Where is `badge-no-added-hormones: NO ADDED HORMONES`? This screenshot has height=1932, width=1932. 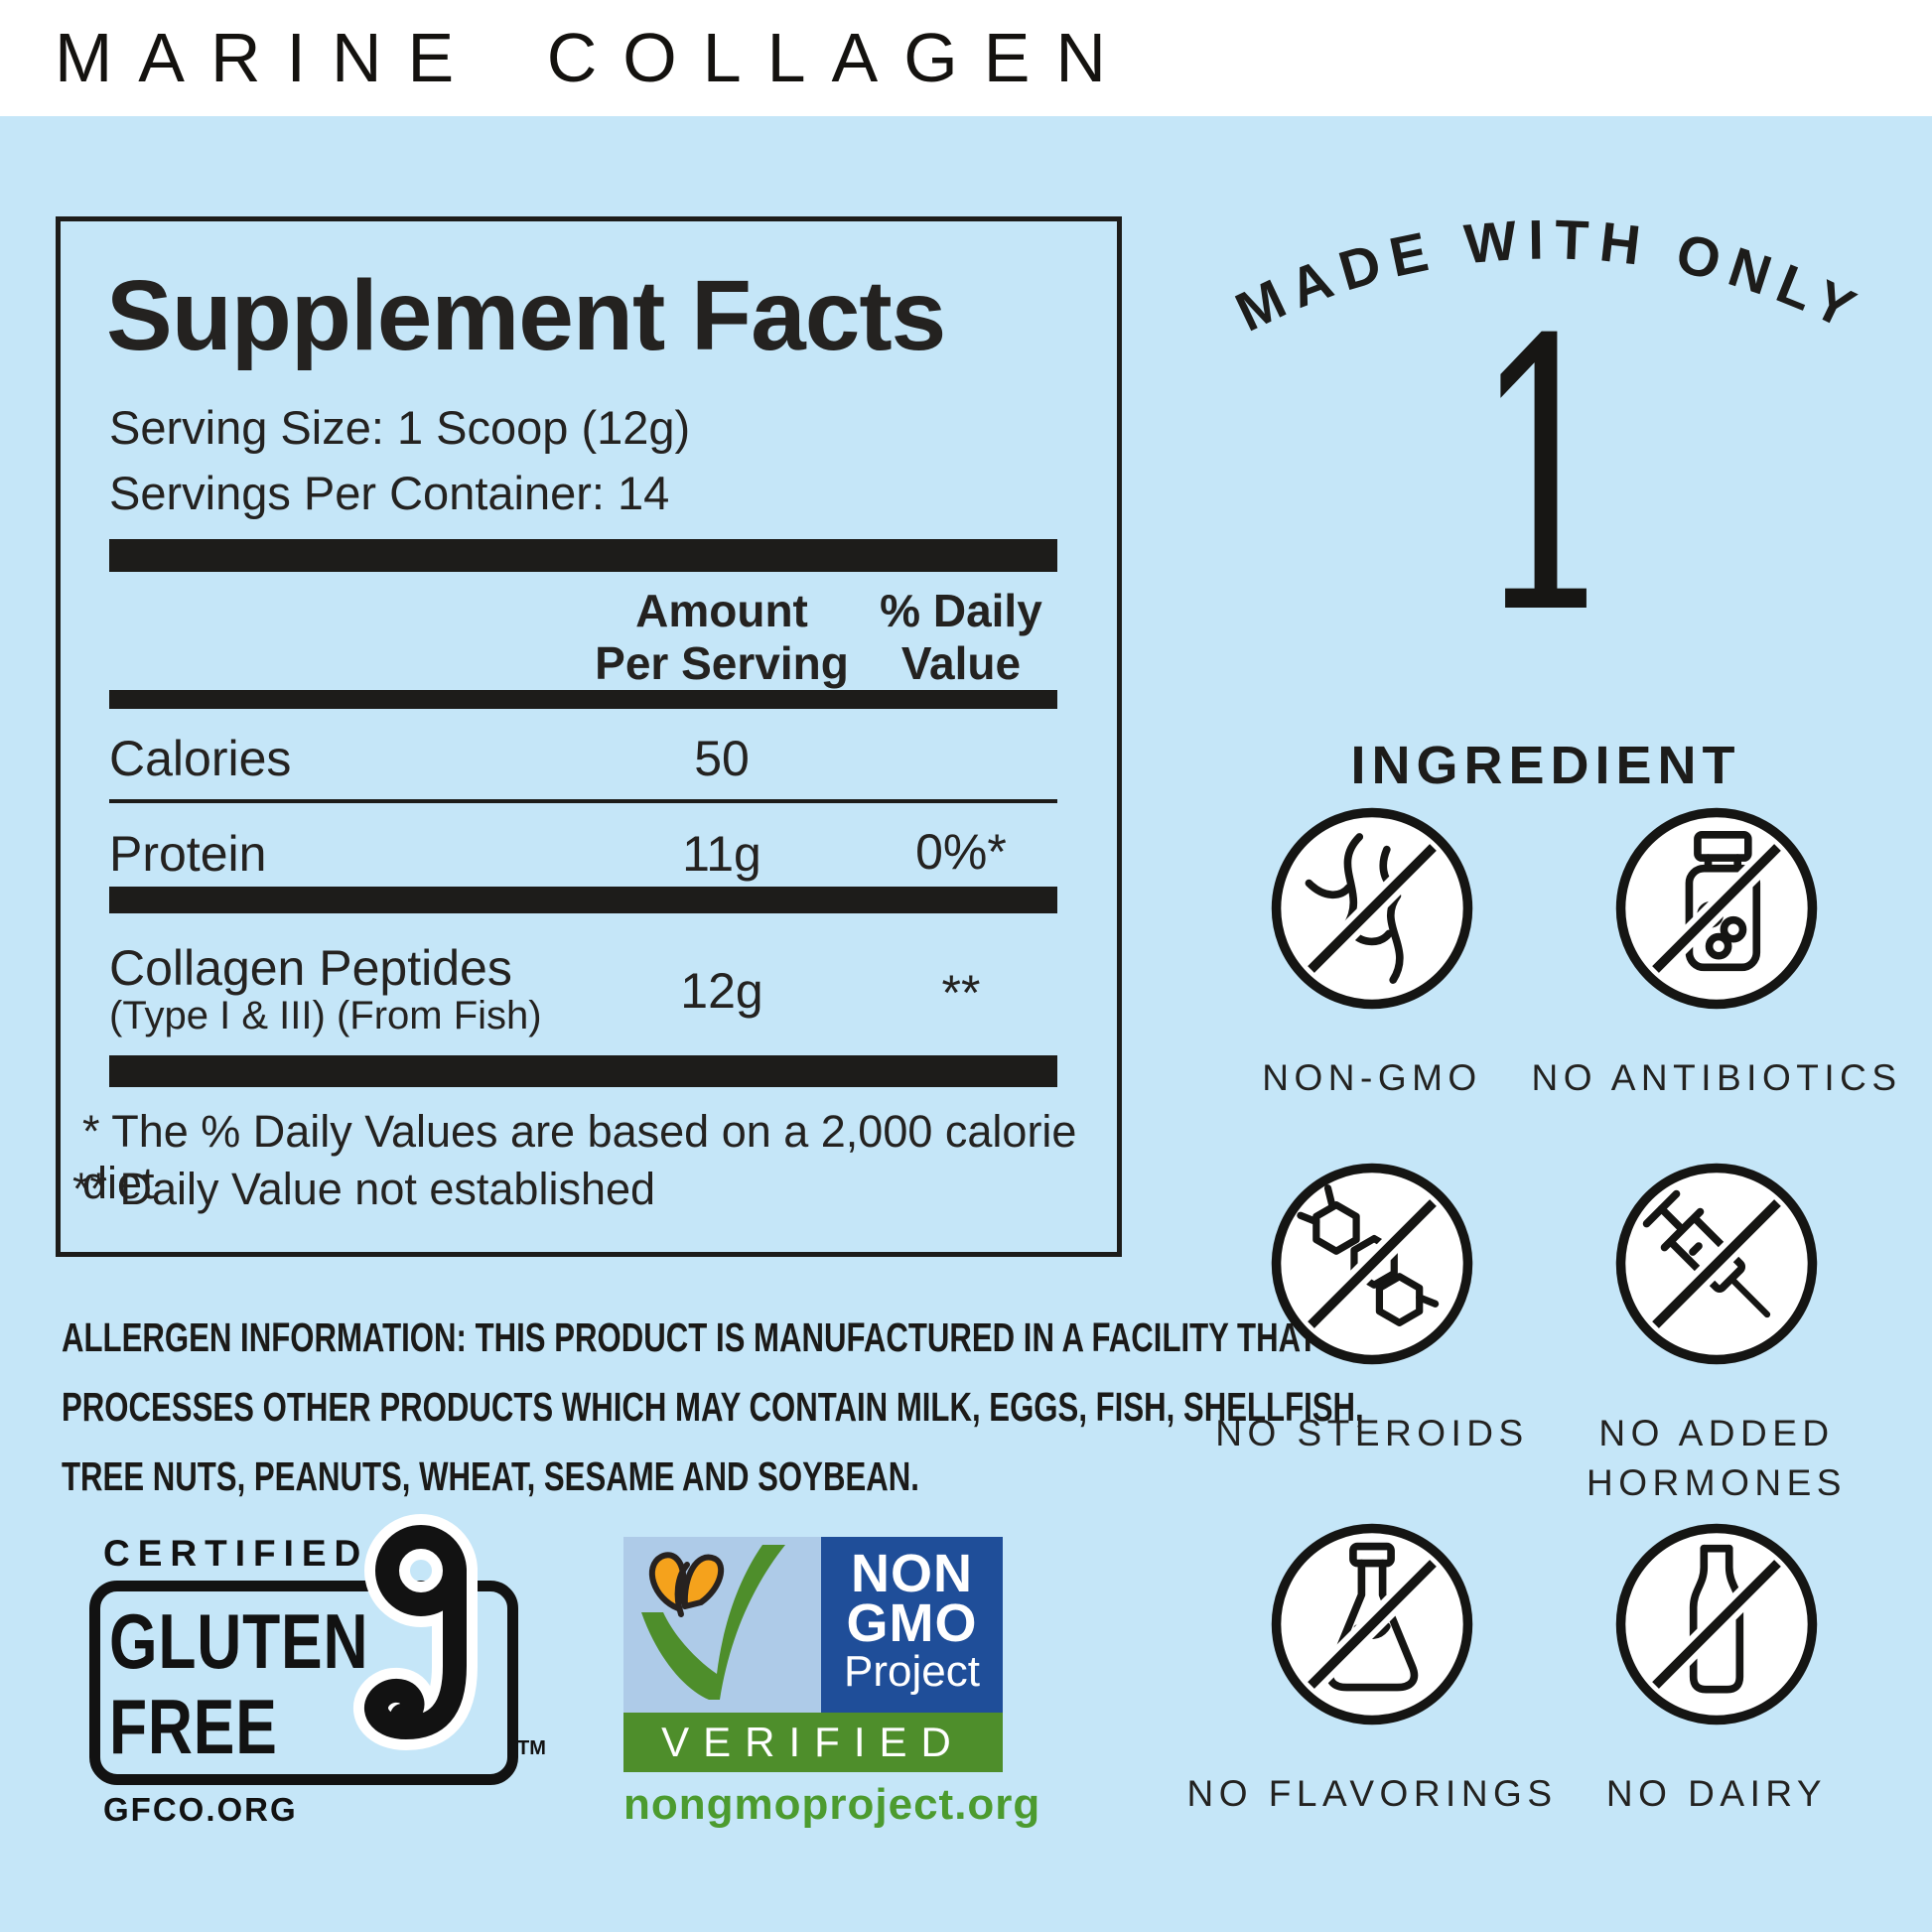
badge-no-added-hormones: NO ADDED HORMONES is located at coordinates (1715, 1334).